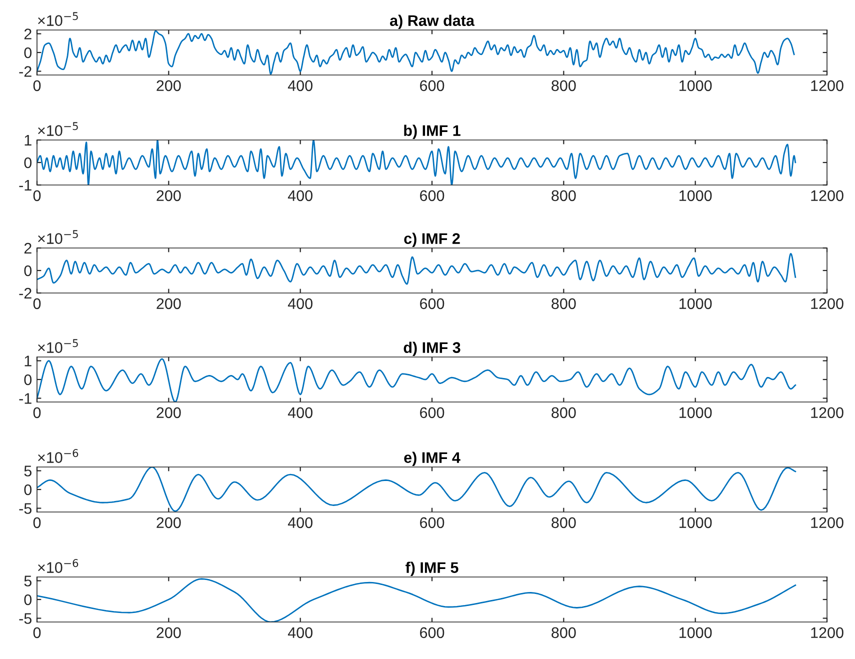  What do you see at coordinates (432, 569) in the screenshot?
I see `chart-title: f) IMF 5` at bounding box center [432, 569].